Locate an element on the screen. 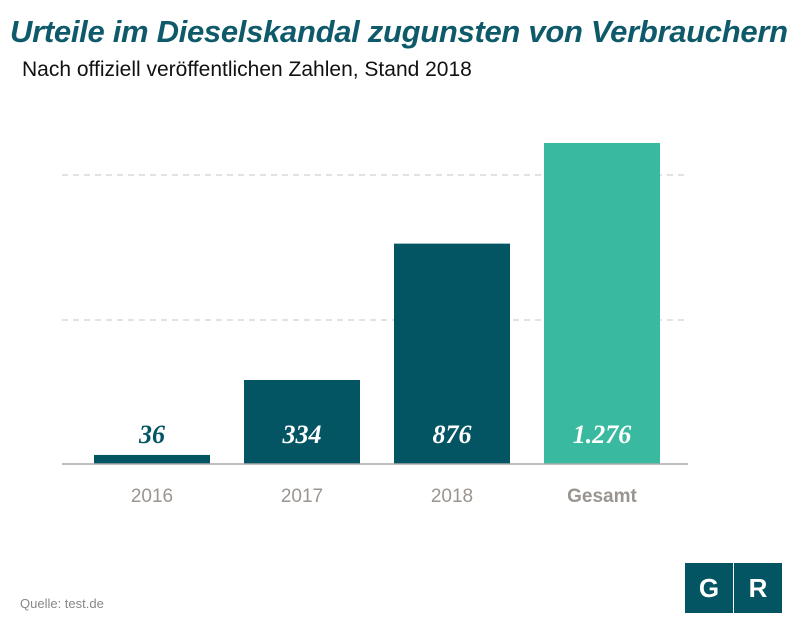 The height and width of the screenshot is (630, 800). data-label-gesamt: 1.276 is located at coordinates (602, 434).